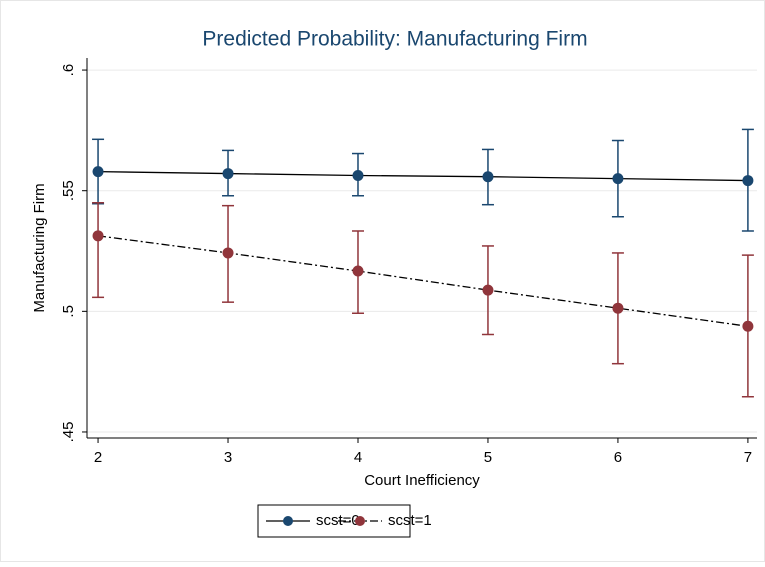 This screenshot has width=765, height=567. Describe the element at coordinates (68, 190) in the screenshot. I see `y-tick-label: .55` at that location.